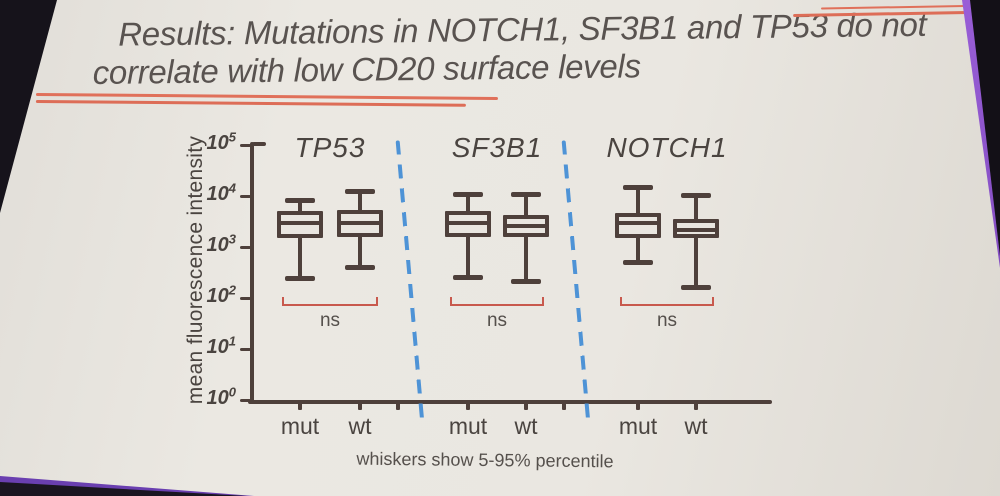 The width and height of the screenshot is (1000, 496). Describe the element at coordinates (485, 460) in the screenshot. I see `chart-footnote: whiskers show 5-95% percentile` at that location.